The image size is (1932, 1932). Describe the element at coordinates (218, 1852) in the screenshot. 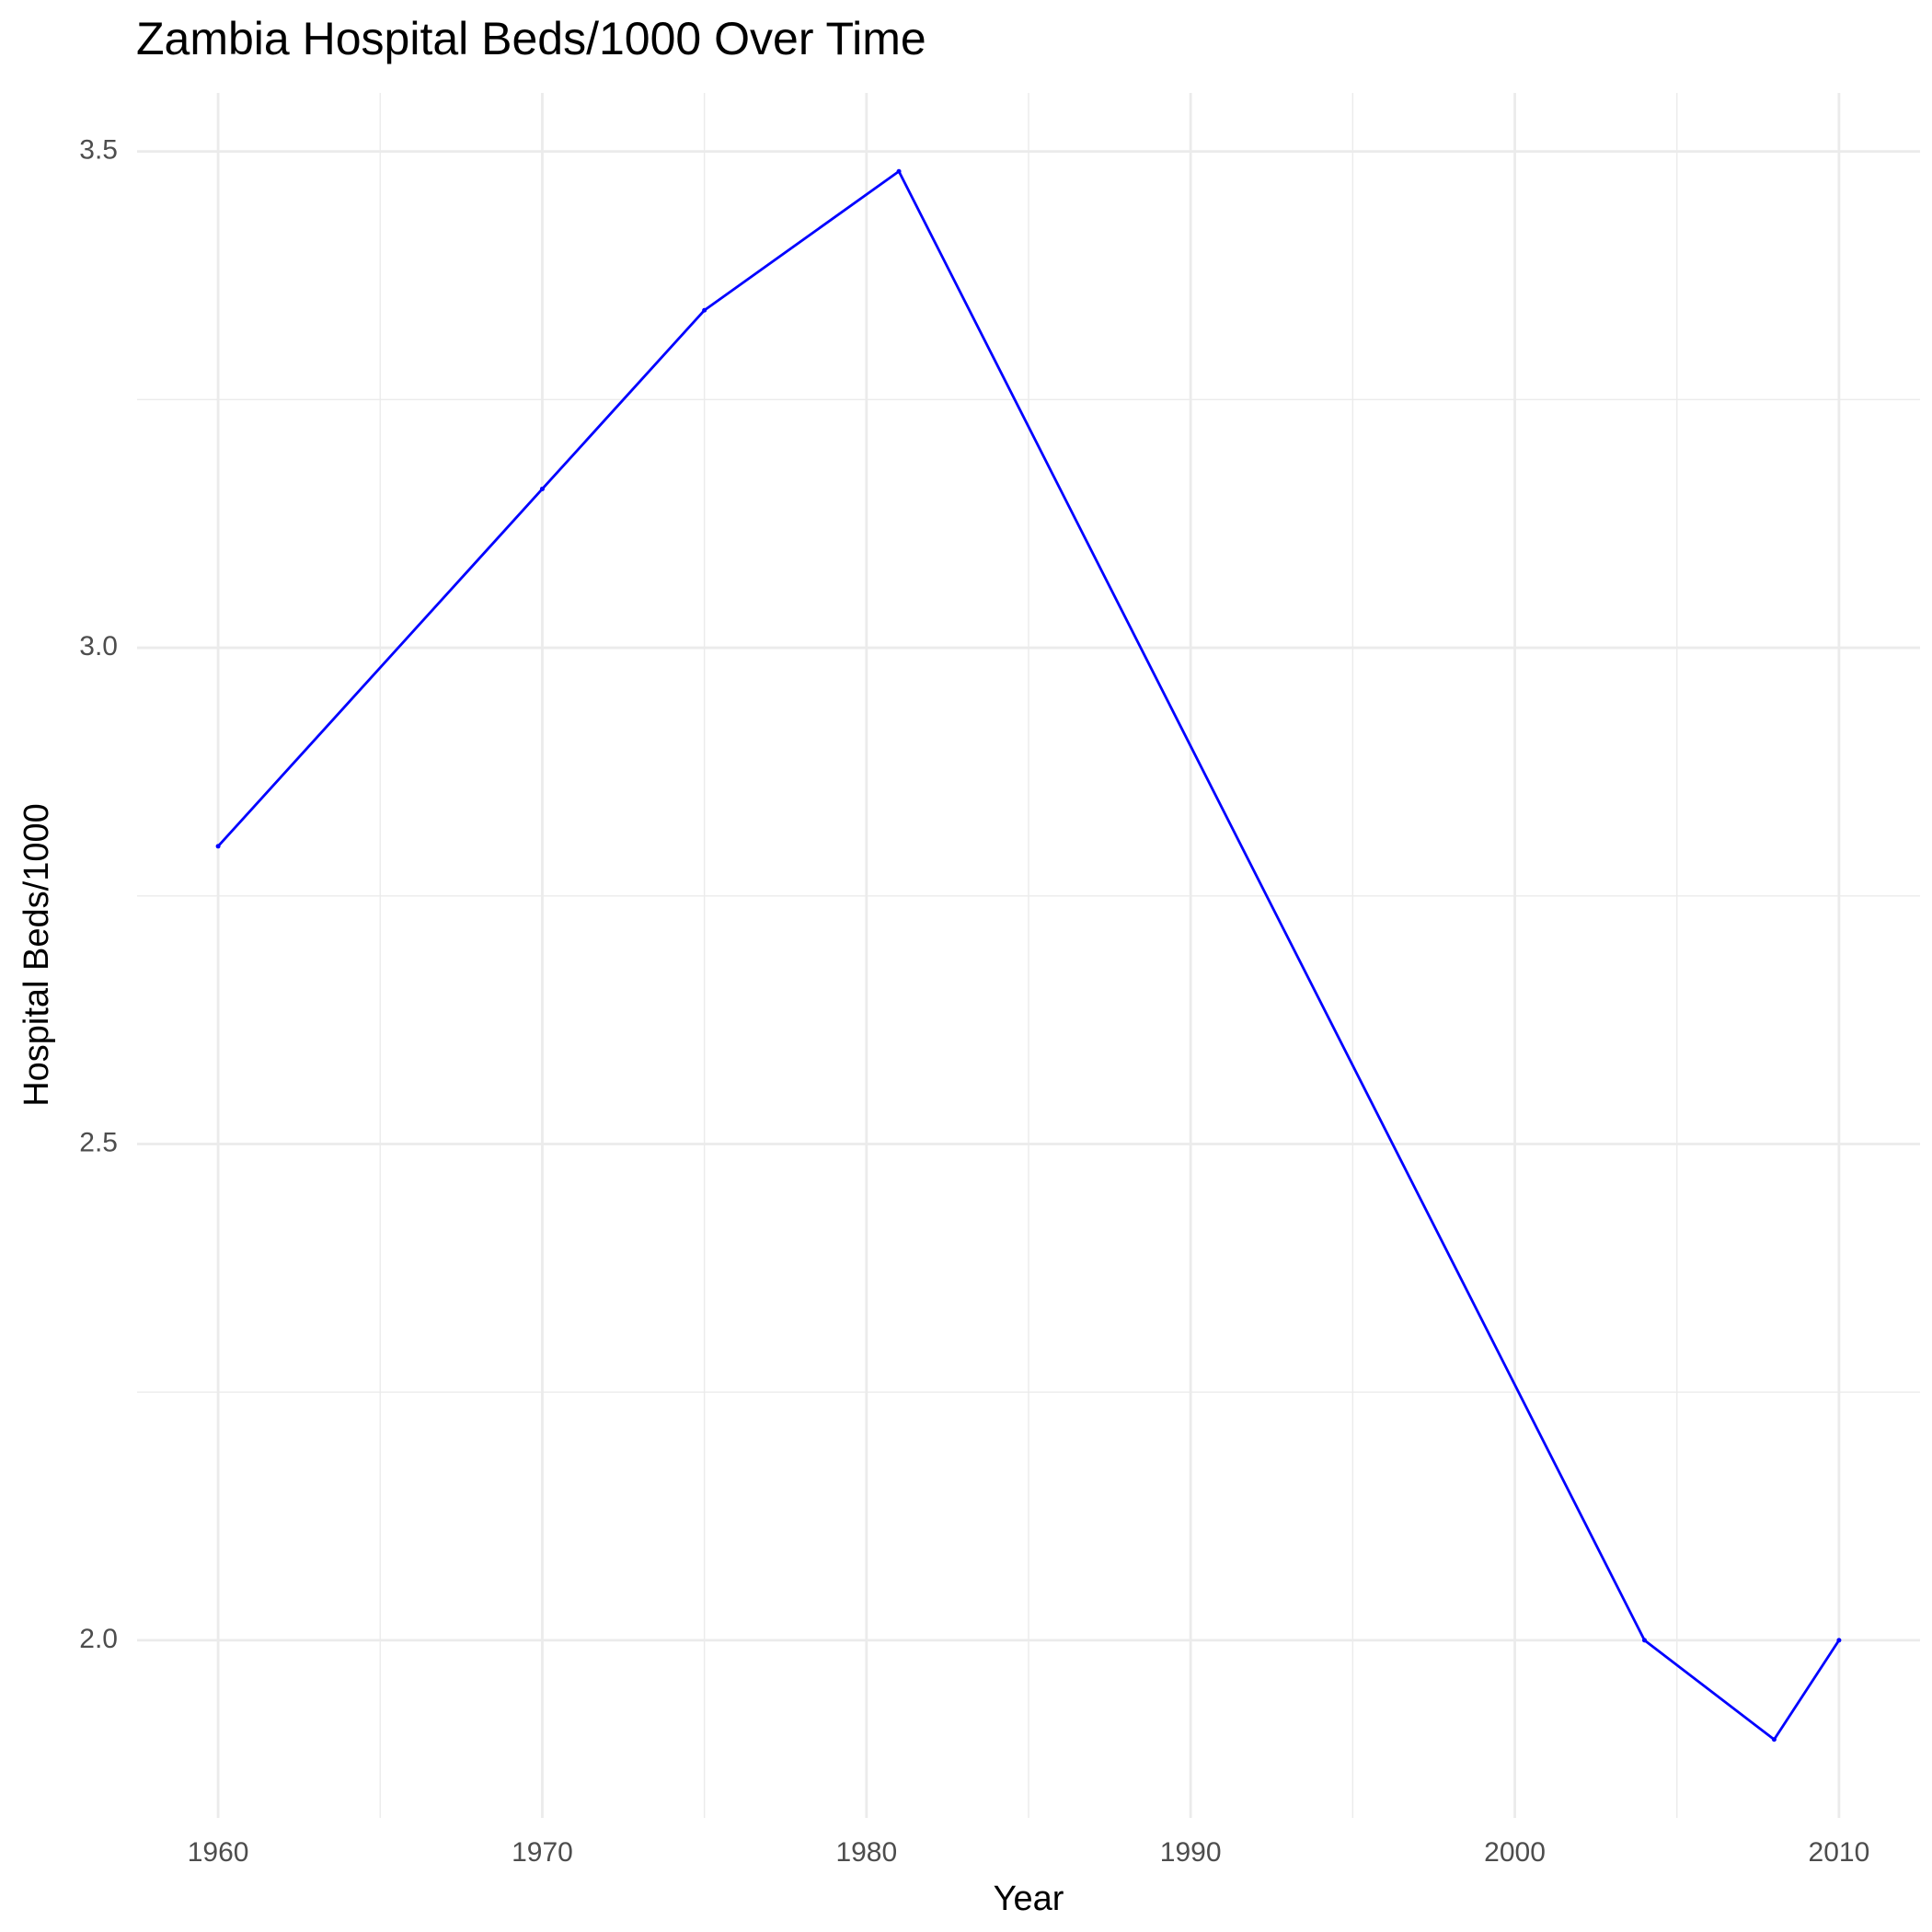

I see `x-tick-label: 1960` at that location.